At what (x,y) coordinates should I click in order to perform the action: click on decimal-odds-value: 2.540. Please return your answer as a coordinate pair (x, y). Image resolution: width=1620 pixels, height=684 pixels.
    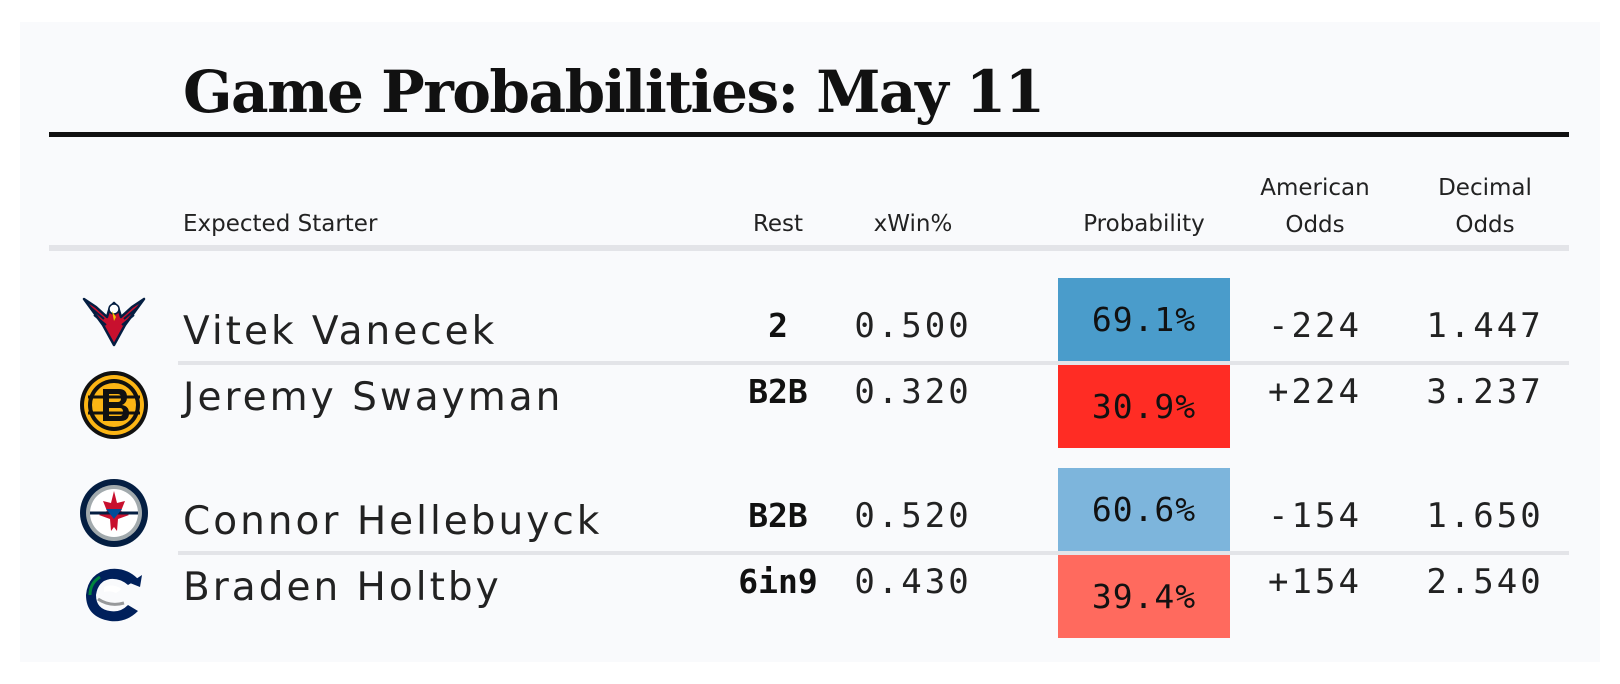
    Looking at the image, I should click on (1485, 582).